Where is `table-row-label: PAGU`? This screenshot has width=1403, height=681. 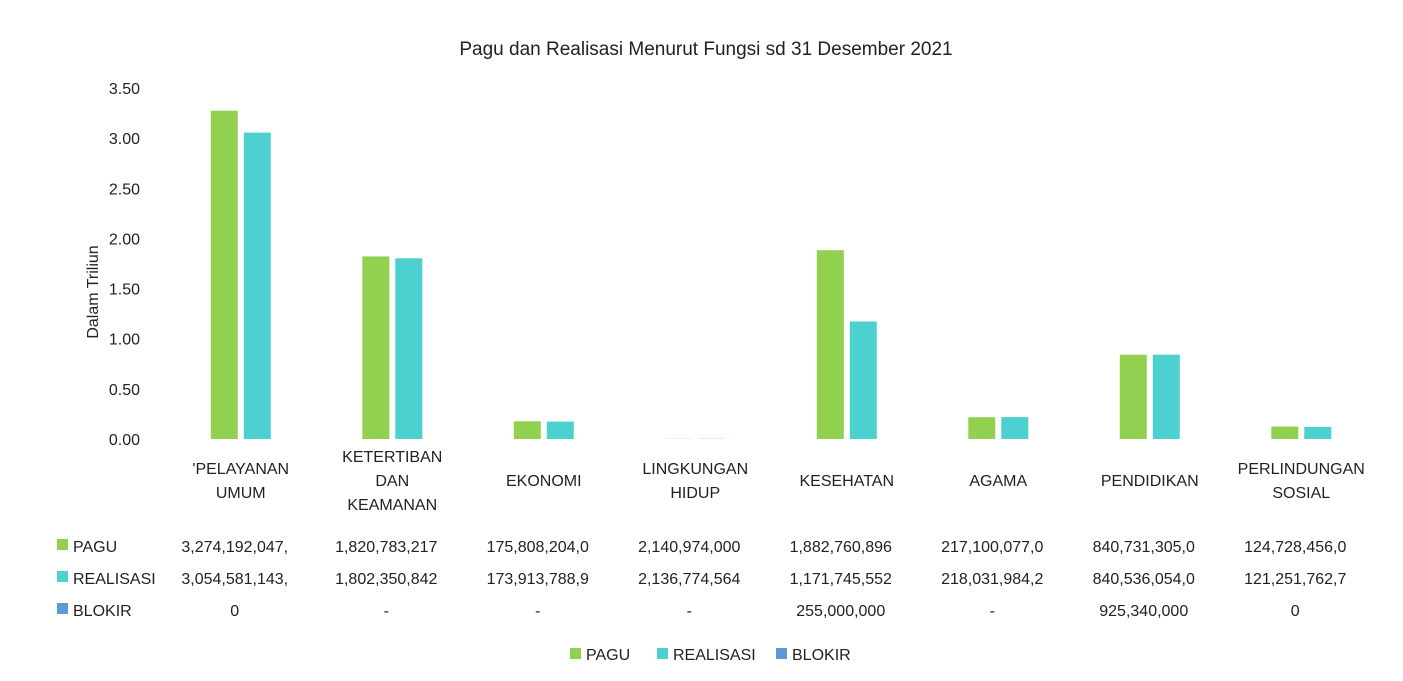
table-row-label: PAGU is located at coordinates (95, 547).